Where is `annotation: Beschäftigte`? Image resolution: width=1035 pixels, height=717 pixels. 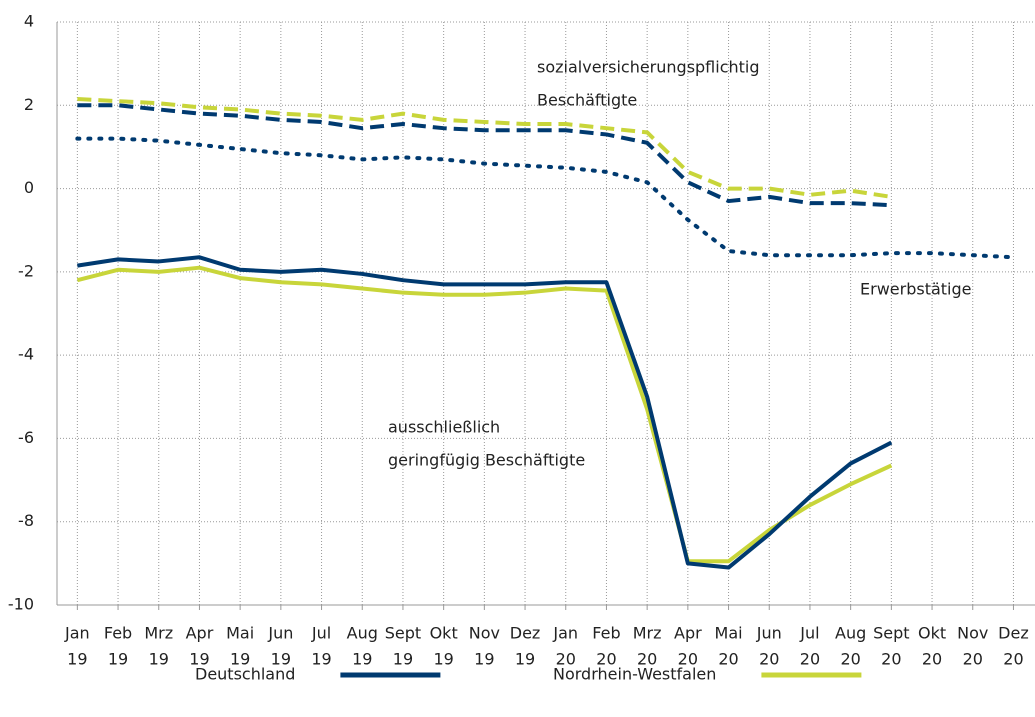 annotation: Beschäftigte is located at coordinates (587, 100).